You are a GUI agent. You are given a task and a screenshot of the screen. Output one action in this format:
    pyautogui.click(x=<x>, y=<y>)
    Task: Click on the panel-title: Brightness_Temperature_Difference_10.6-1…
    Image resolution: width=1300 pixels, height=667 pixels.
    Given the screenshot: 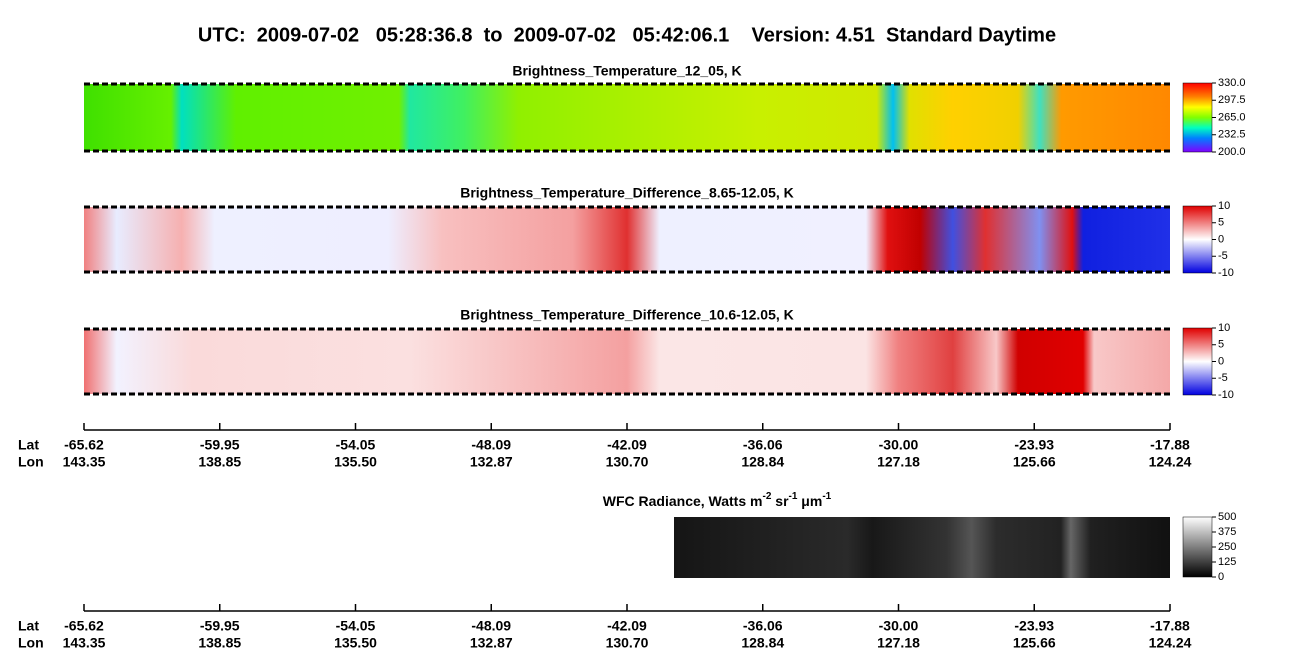 What is the action you would take?
    pyautogui.click(x=627, y=315)
    